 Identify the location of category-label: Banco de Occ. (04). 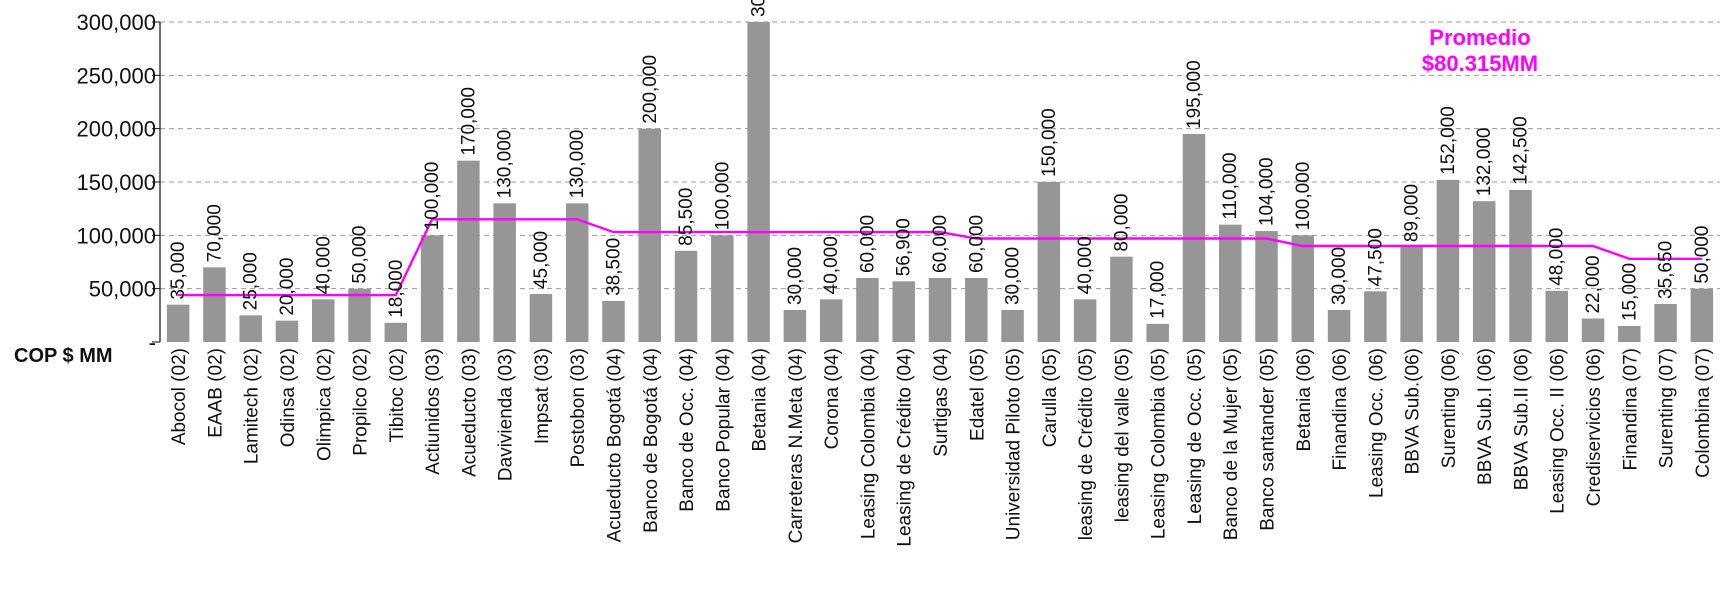
(687, 430).